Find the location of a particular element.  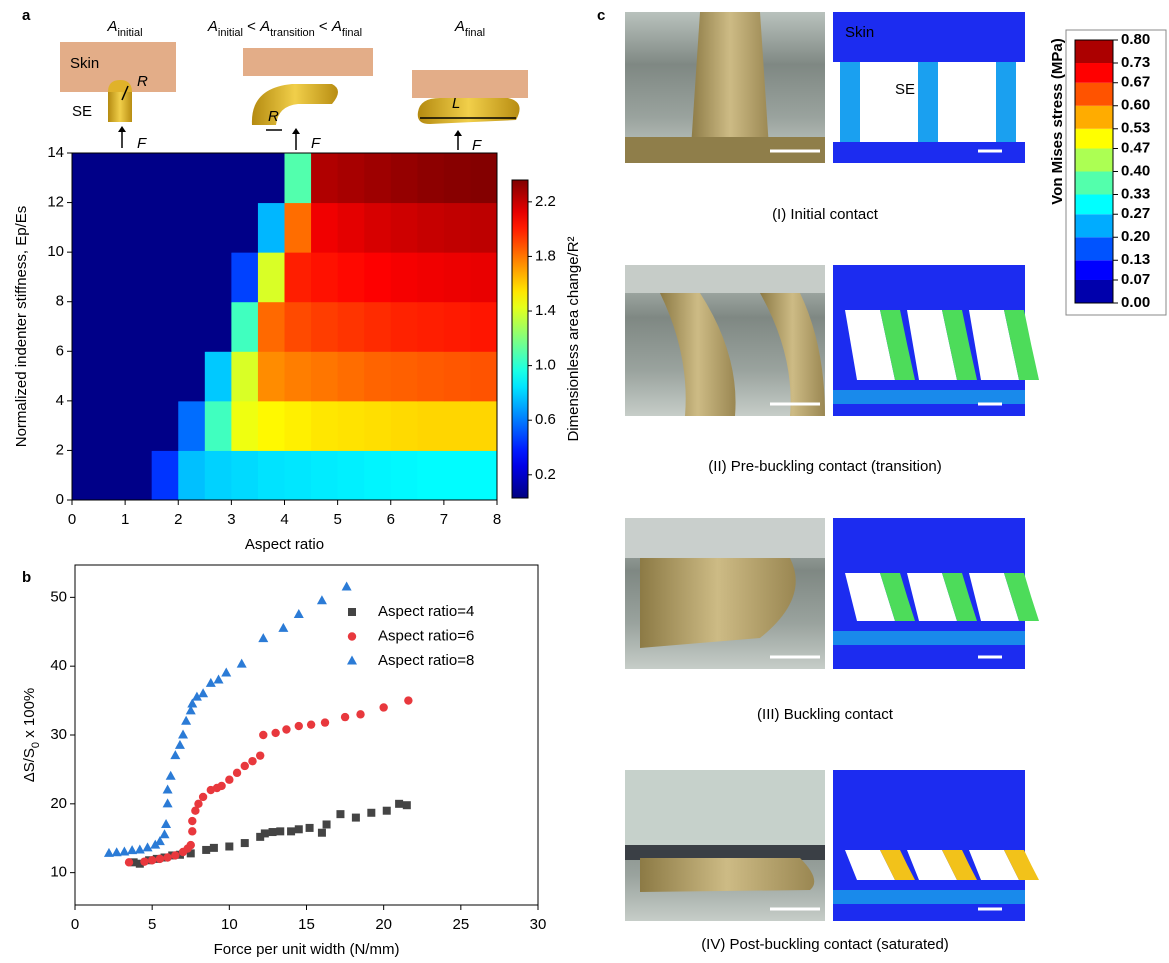

colorbar-tick-label: 0.6 is located at coordinates (545, 419).